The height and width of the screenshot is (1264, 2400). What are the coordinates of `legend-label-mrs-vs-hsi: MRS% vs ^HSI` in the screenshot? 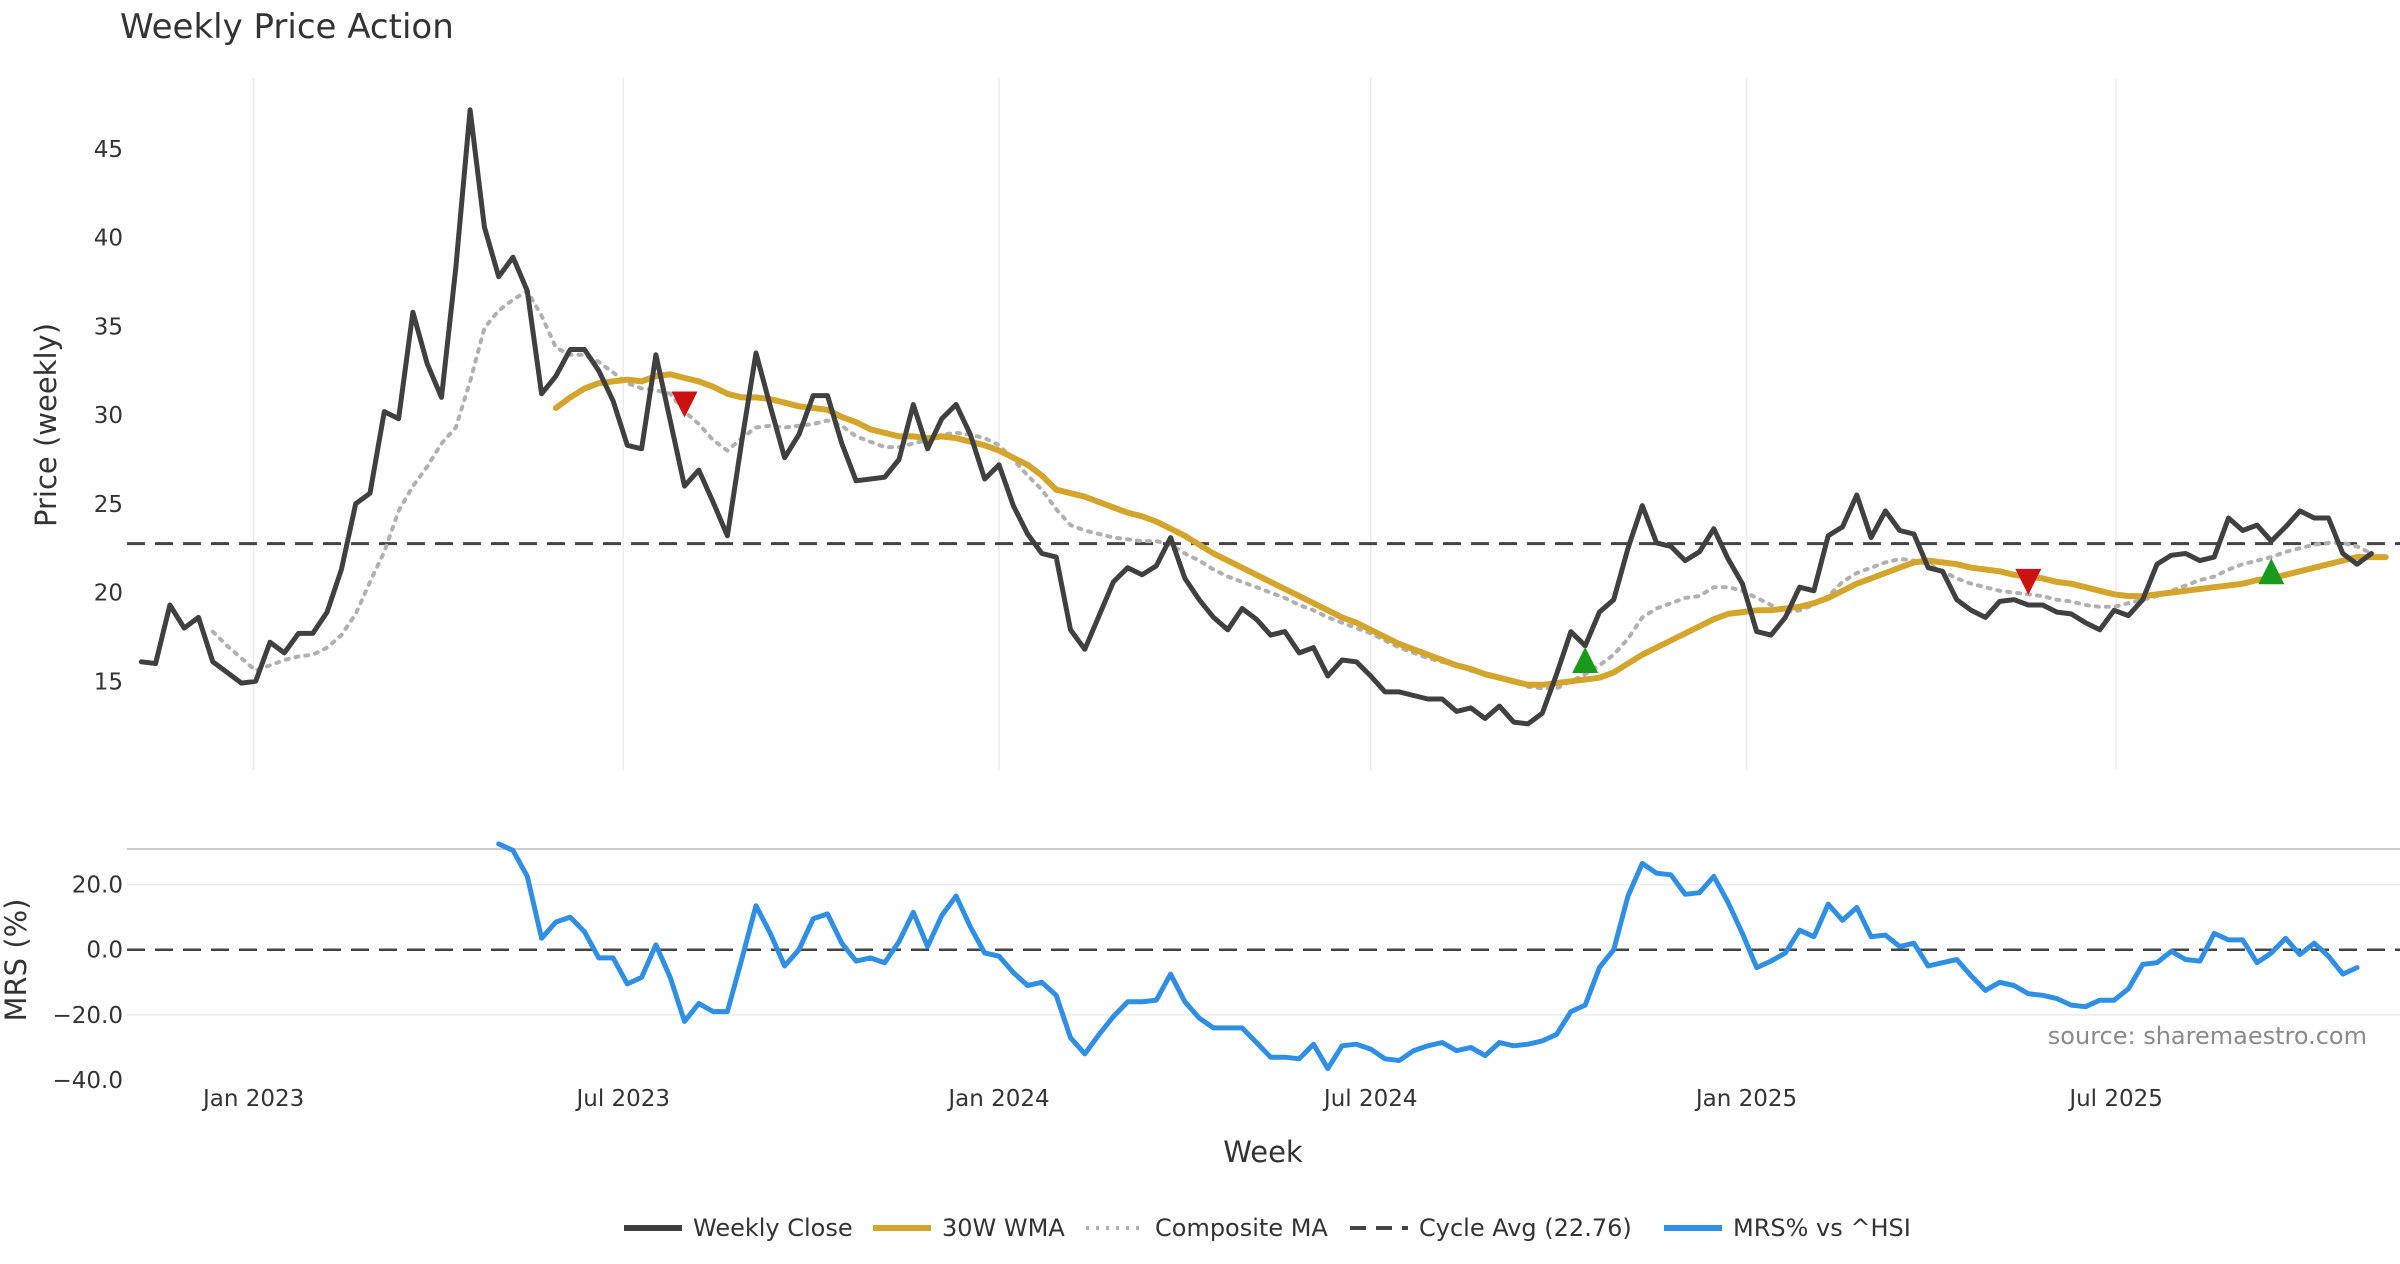 It's located at (1822, 1228).